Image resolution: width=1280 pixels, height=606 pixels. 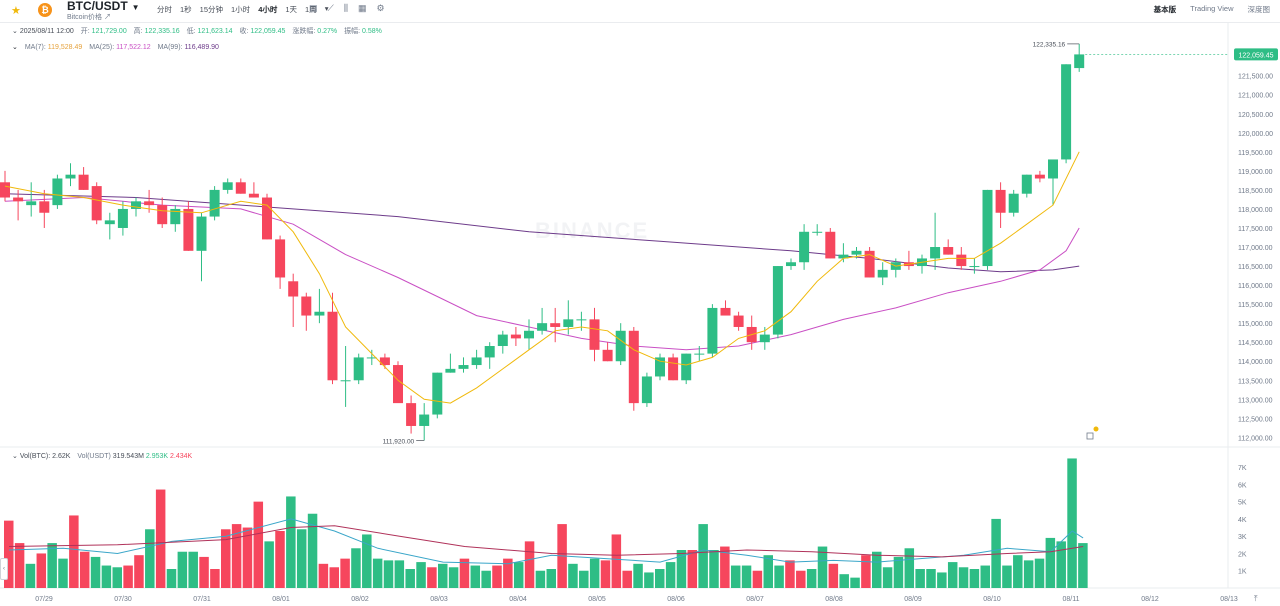 What do you see at coordinates (326, 8) in the screenshot?
I see `more-intervals-chevron-icon: ▾` at bounding box center [326, 8].